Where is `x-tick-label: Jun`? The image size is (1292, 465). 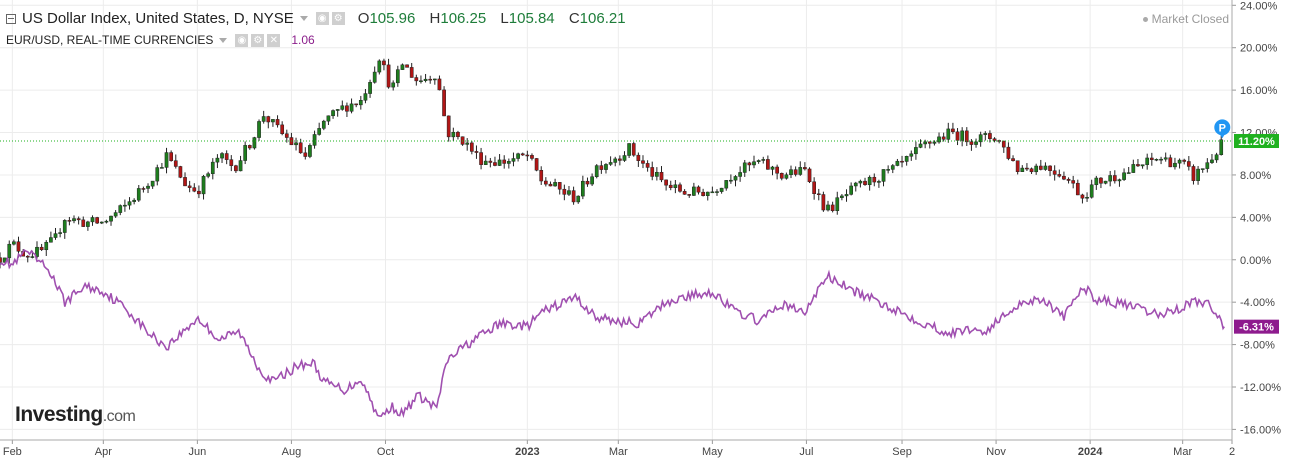
x-tick-label: Jun is located at coordinates (197, 452).